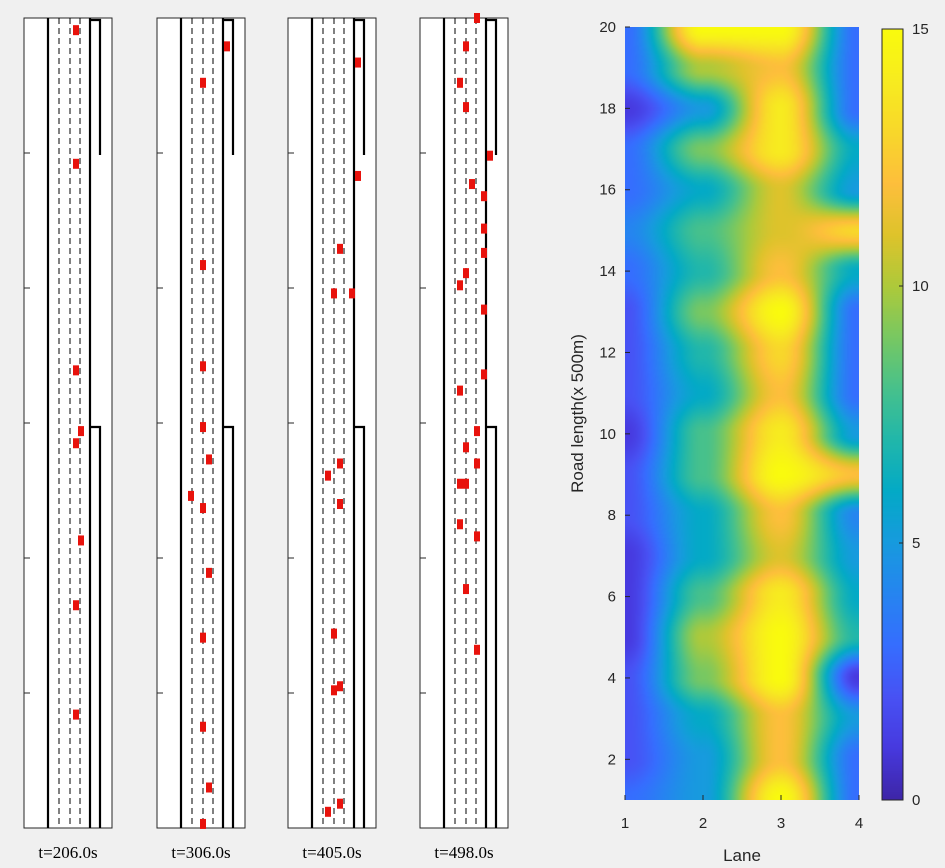 The width and height of the screenshot is (945, 868). What do you see at coordinates (781, 823) in the screenshot?
I see `x-tick-label: 3` at bounding box center [781, 823].